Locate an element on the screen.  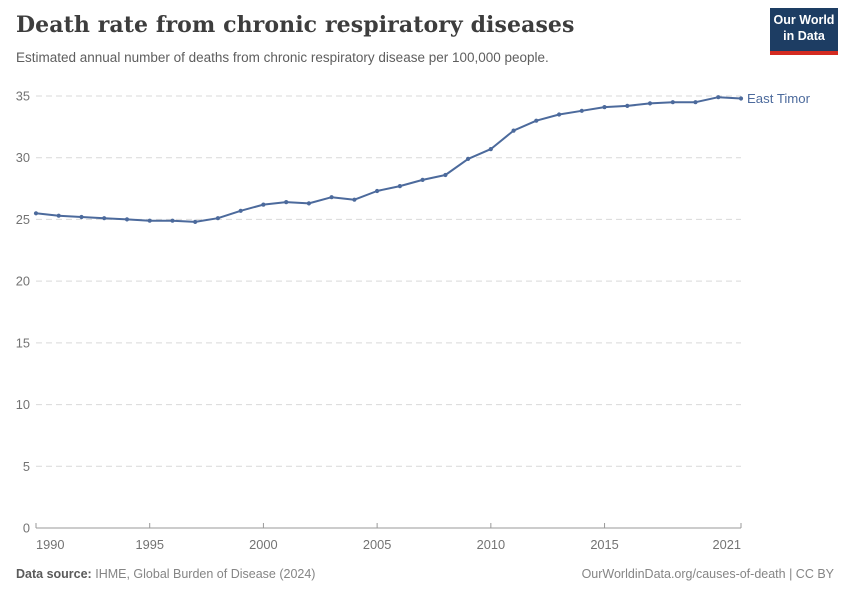
x-tick-label: 2015 is located at coordinates (604, 544).